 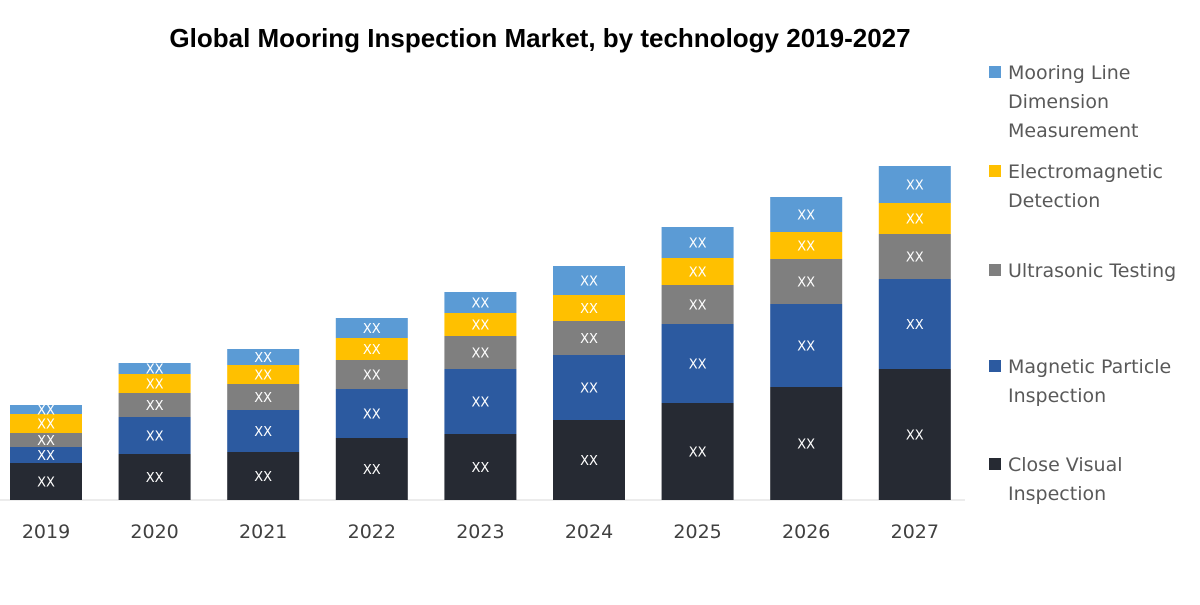 What do you see at coordinates (1069, 73) in the screenshot?
I see `legend-label: Mooring Line` at bounding box center [1069, 73].